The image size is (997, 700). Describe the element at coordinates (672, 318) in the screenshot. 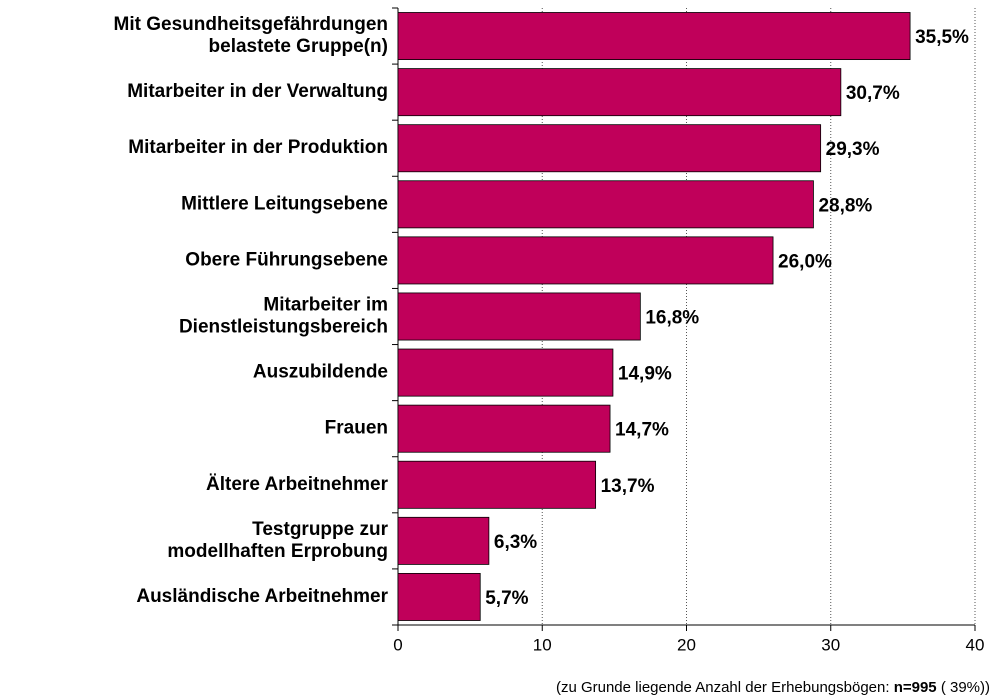

I see `value-label: 16,8%` at that location.